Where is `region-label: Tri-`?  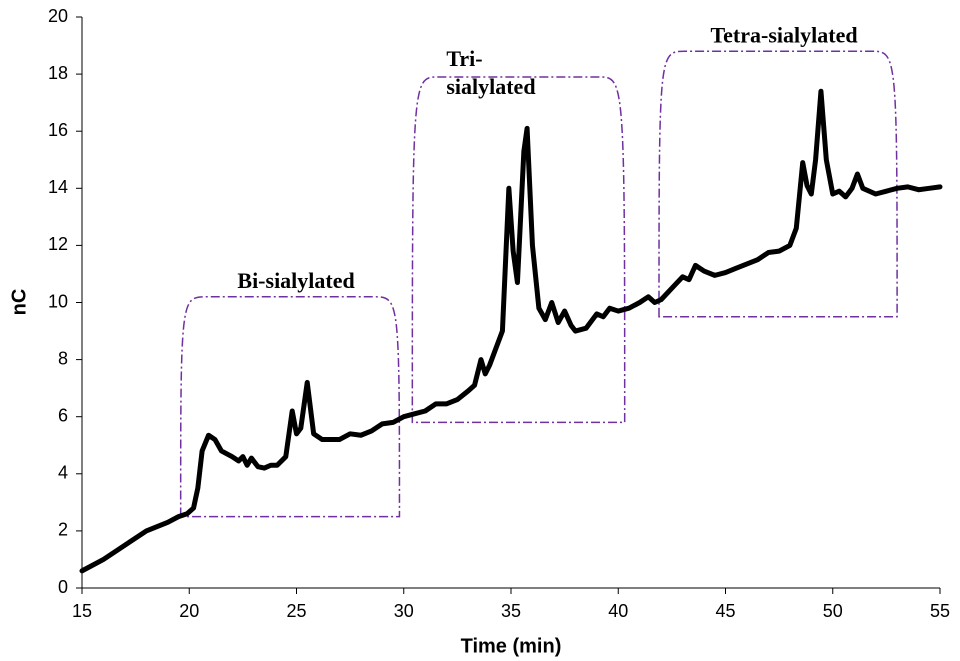 region-label: Tri- is located at coordinates (464, 58).